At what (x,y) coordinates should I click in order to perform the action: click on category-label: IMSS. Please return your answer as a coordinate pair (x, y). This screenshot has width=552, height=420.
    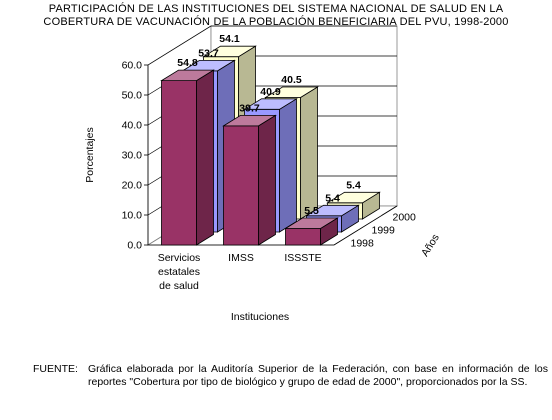
    Looking at the image, I should click on (241, 258).